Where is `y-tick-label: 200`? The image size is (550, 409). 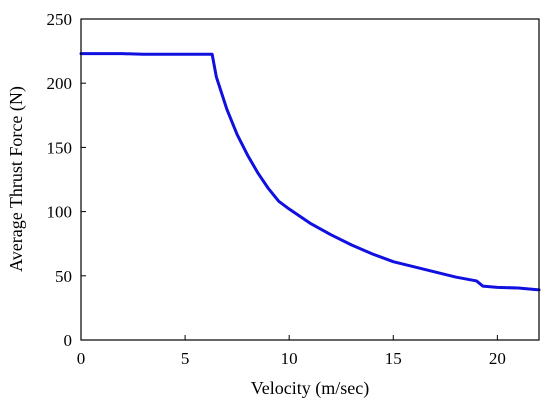 y-tick-label: 200 is located at coordinates (60, 83).